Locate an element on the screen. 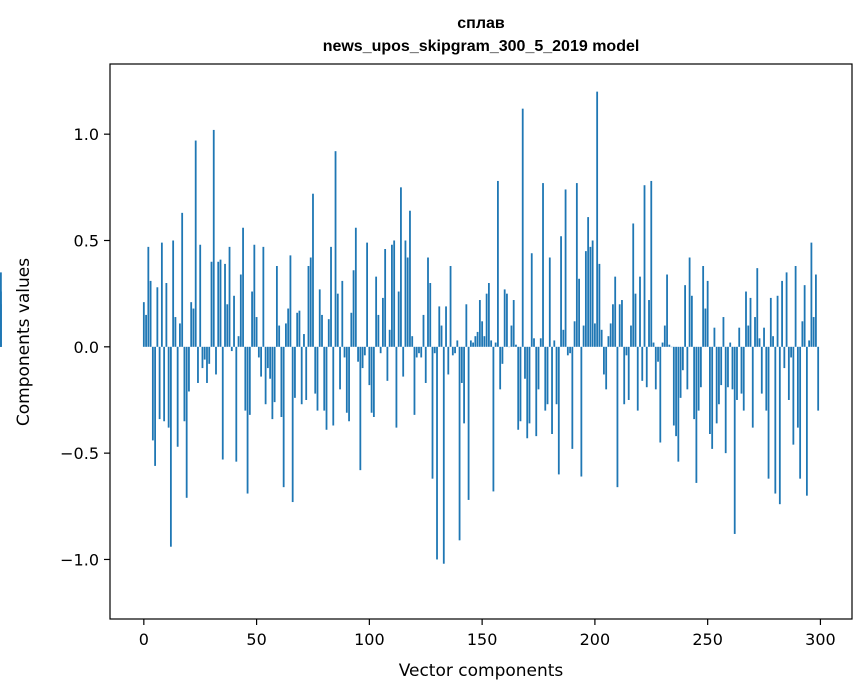  y-tick-label: −0.5 is located at coordinates (79, 453).